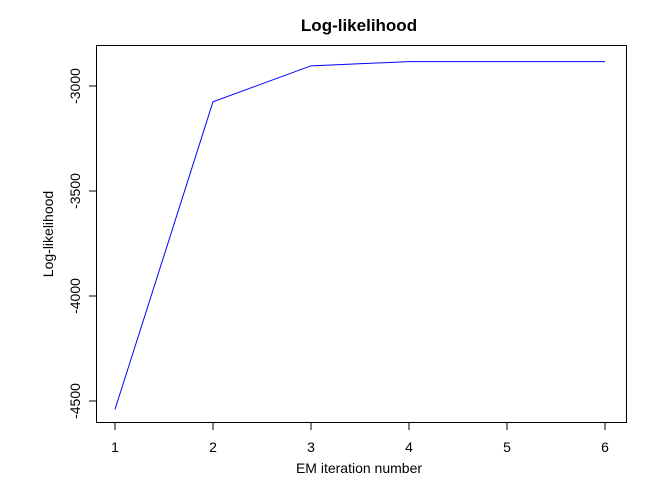 The image size is (672, 480). Describe the element at coordinates (75, 191) in the screenshot. I see `y-tick-label: -3500` at that location.